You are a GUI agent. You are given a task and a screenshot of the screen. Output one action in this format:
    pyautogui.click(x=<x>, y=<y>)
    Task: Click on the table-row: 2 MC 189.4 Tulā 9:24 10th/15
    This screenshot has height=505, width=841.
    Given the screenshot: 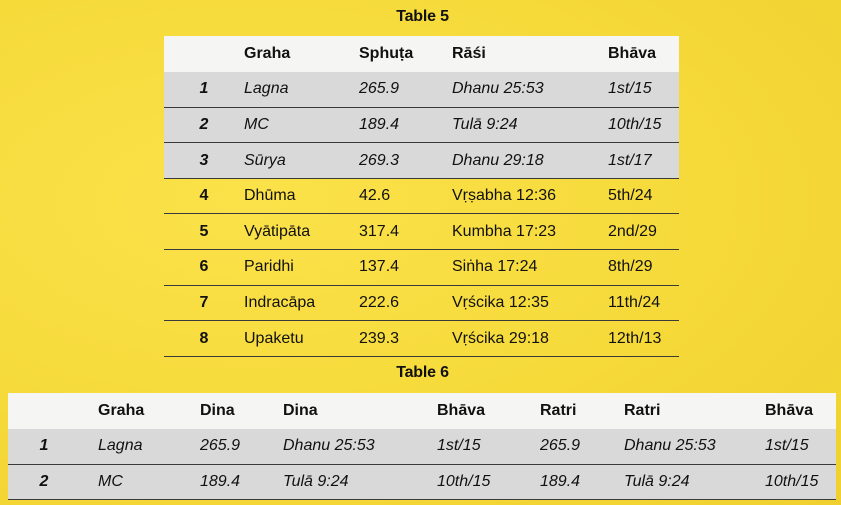 What is the action you would take?
    pyautogui.click(x=421, y=125)
    